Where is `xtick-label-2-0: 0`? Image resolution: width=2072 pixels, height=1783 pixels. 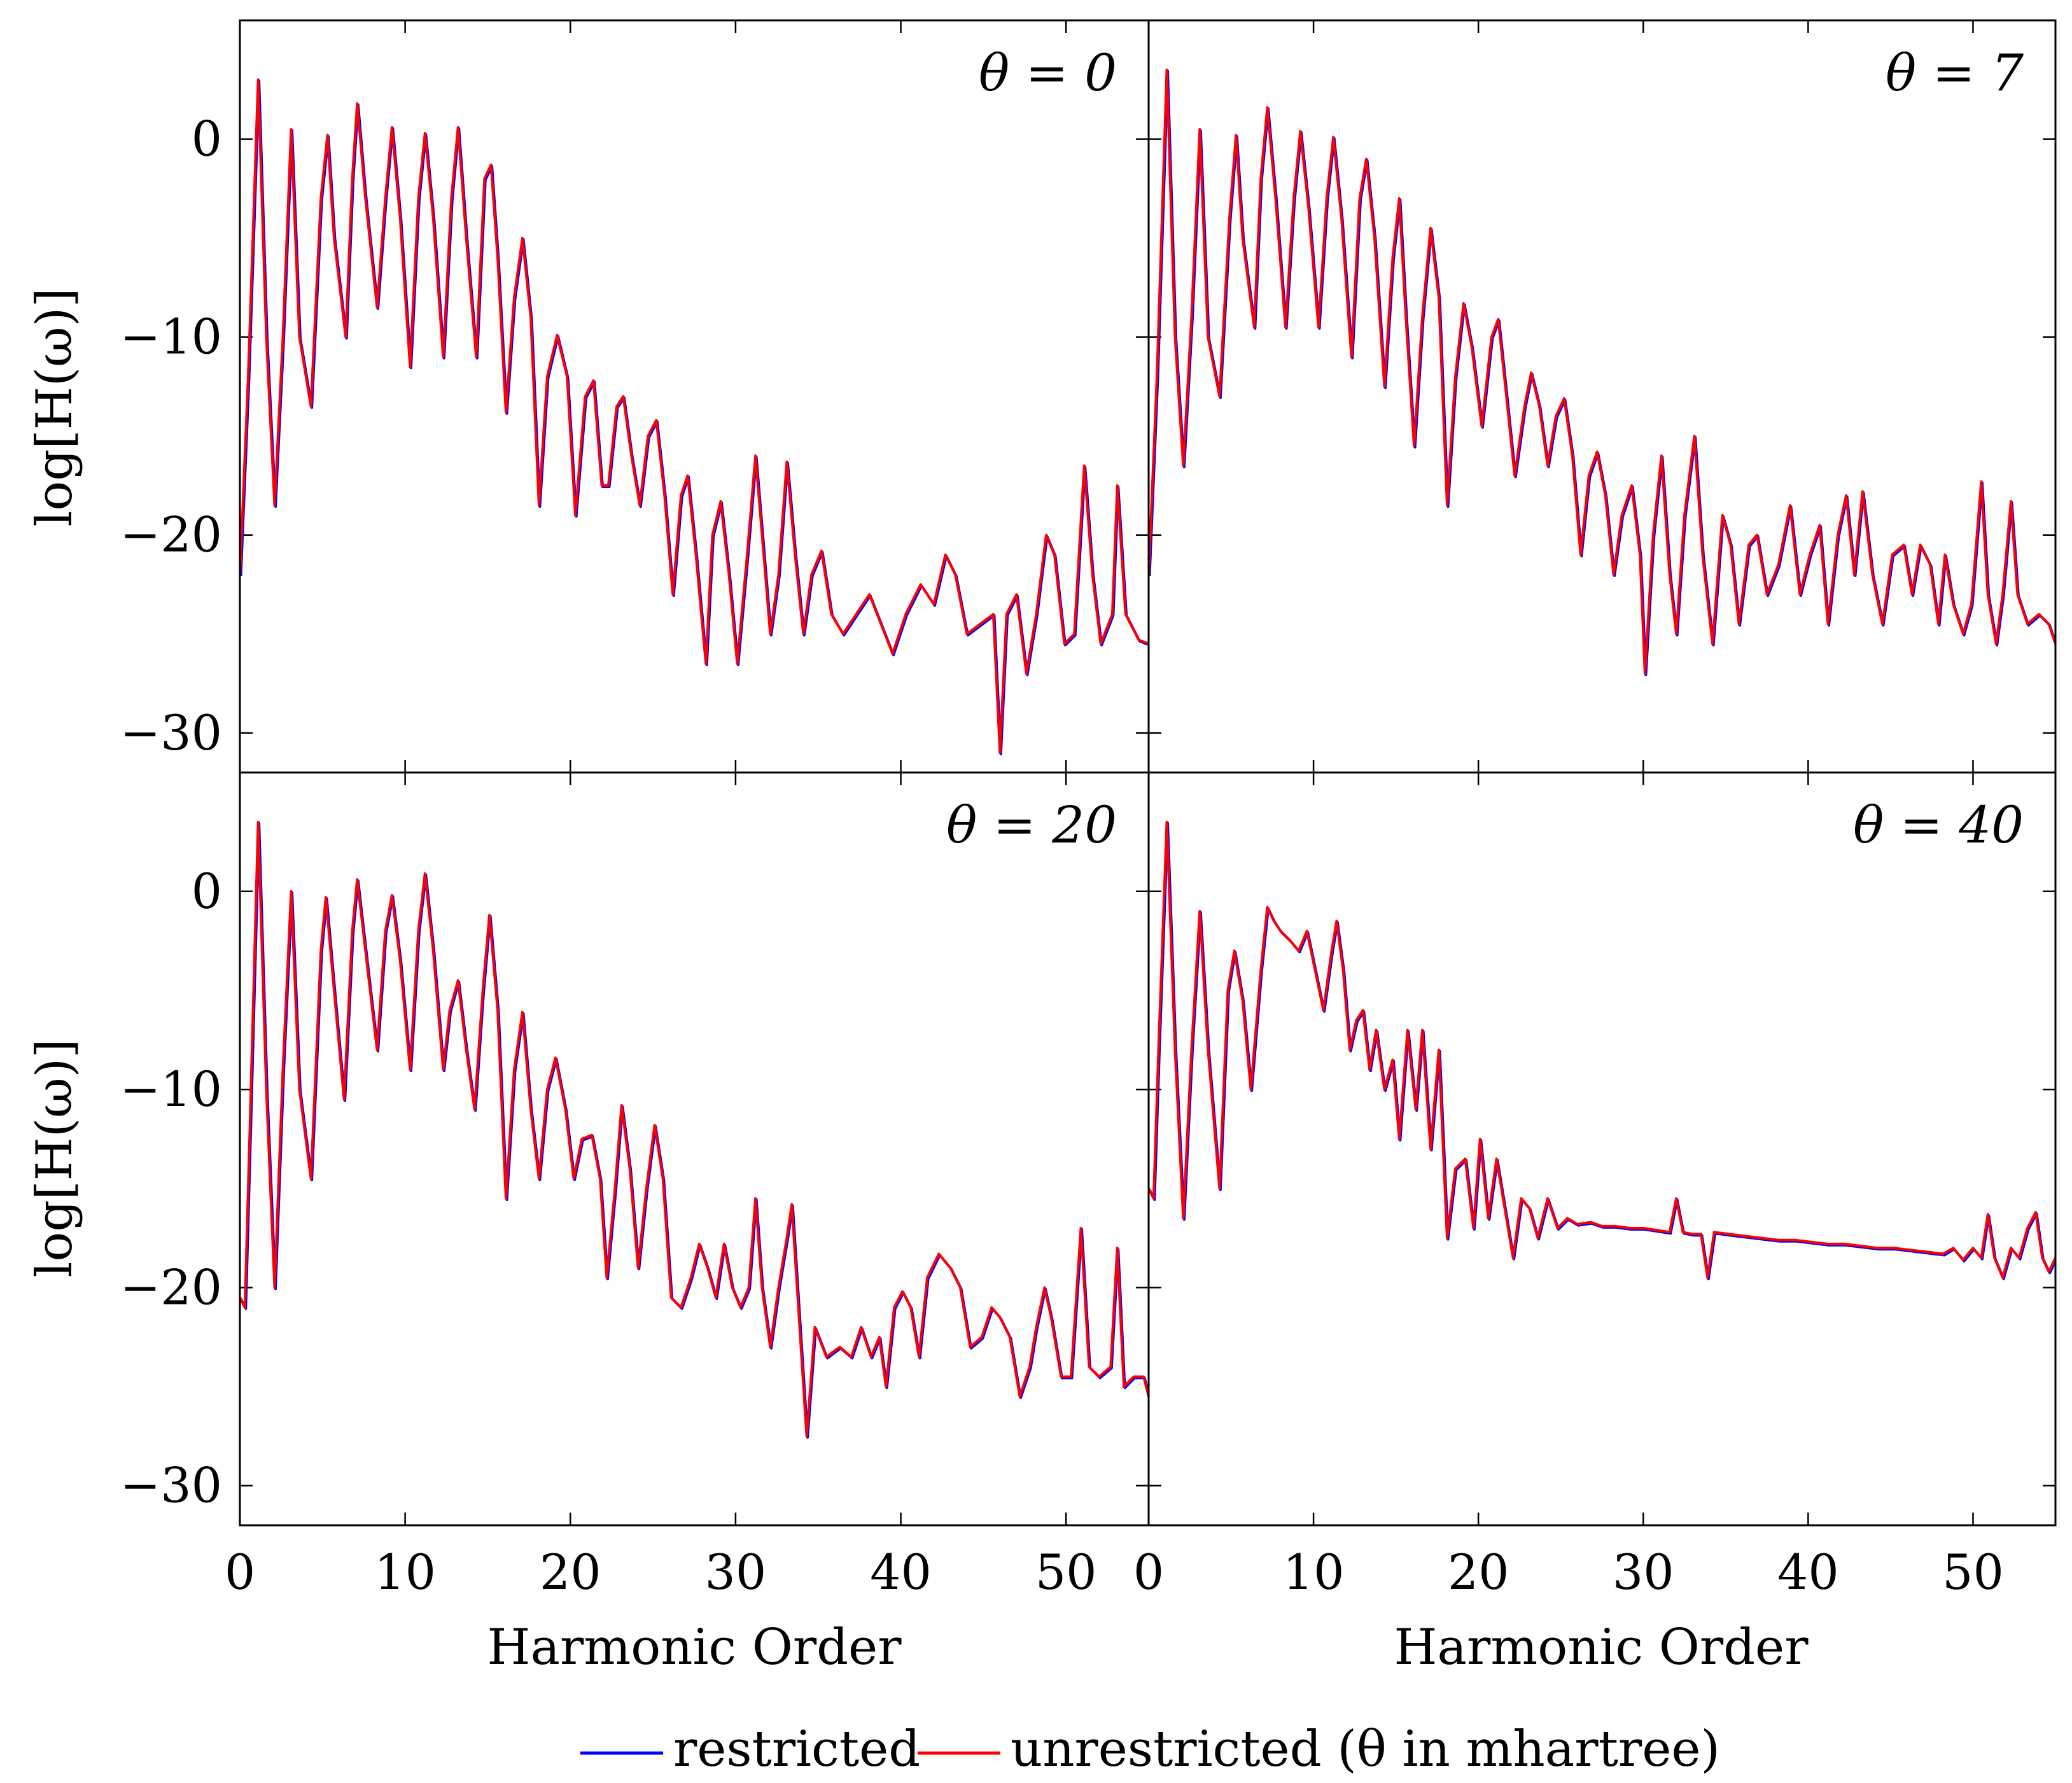 xtick-label-2-0: 0 is located at coordinates (240, 1572).